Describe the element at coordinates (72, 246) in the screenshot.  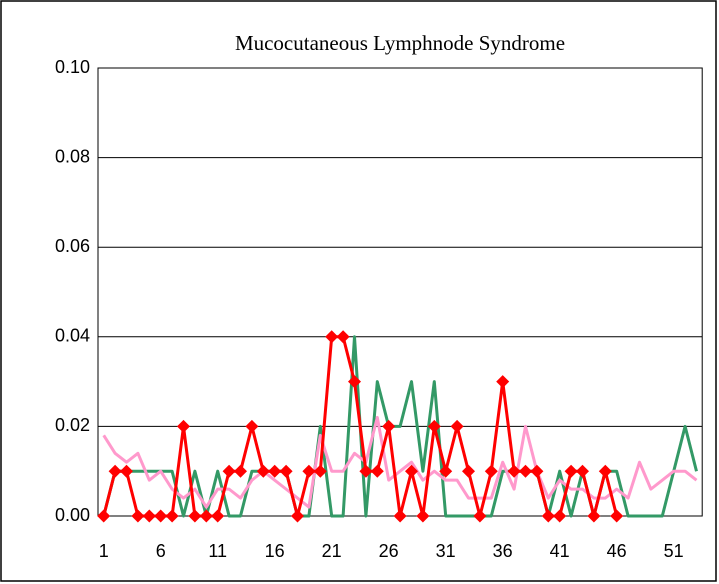
I see `y-tick-label: 0.06` at that location.